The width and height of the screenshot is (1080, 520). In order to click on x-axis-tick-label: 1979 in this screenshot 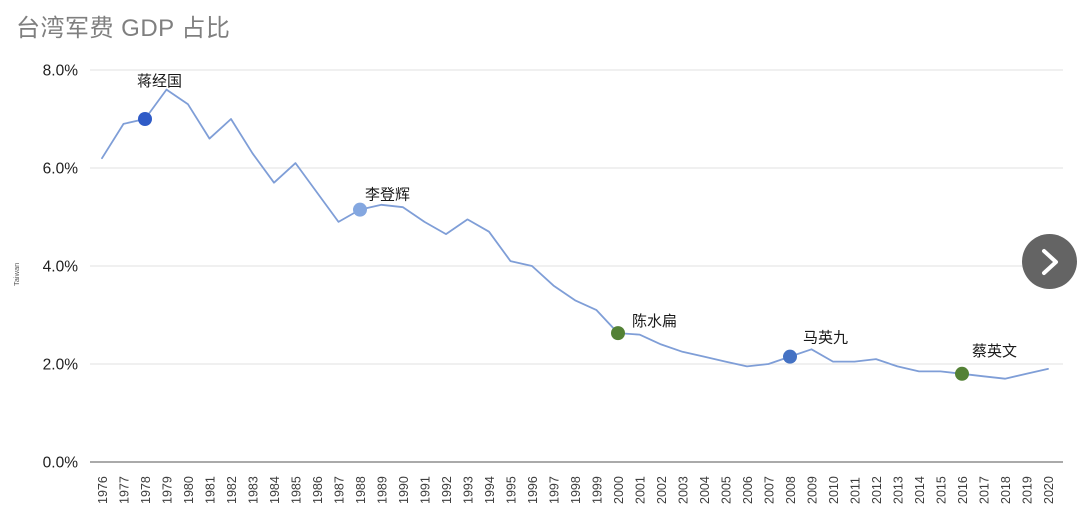, I will do `click(168, 490)`.